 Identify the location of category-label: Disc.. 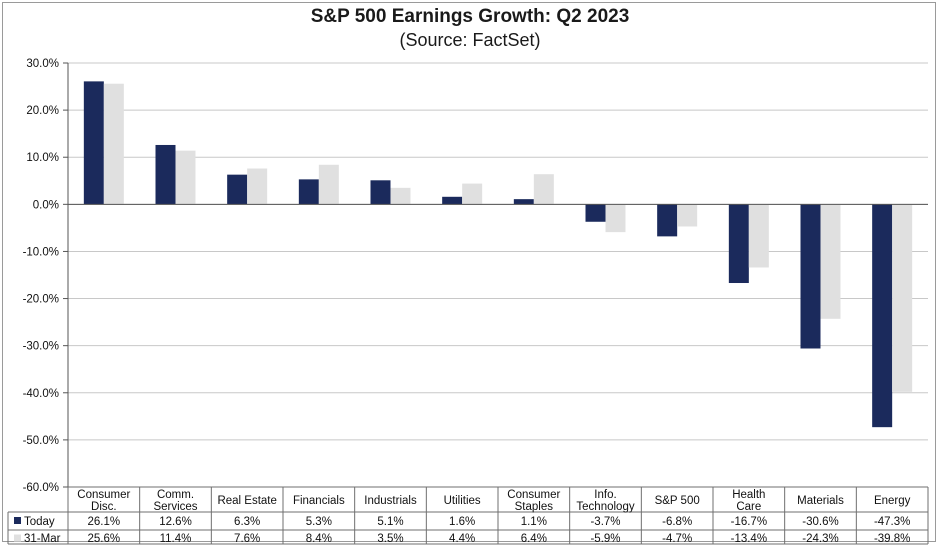
(104, 507).